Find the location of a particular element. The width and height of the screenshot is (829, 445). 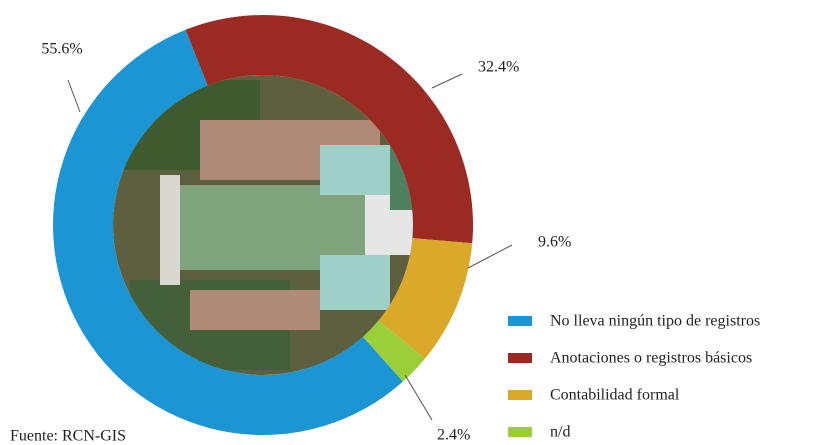

legend-label: Contabilidad formal is located at coordinates (615, 395).